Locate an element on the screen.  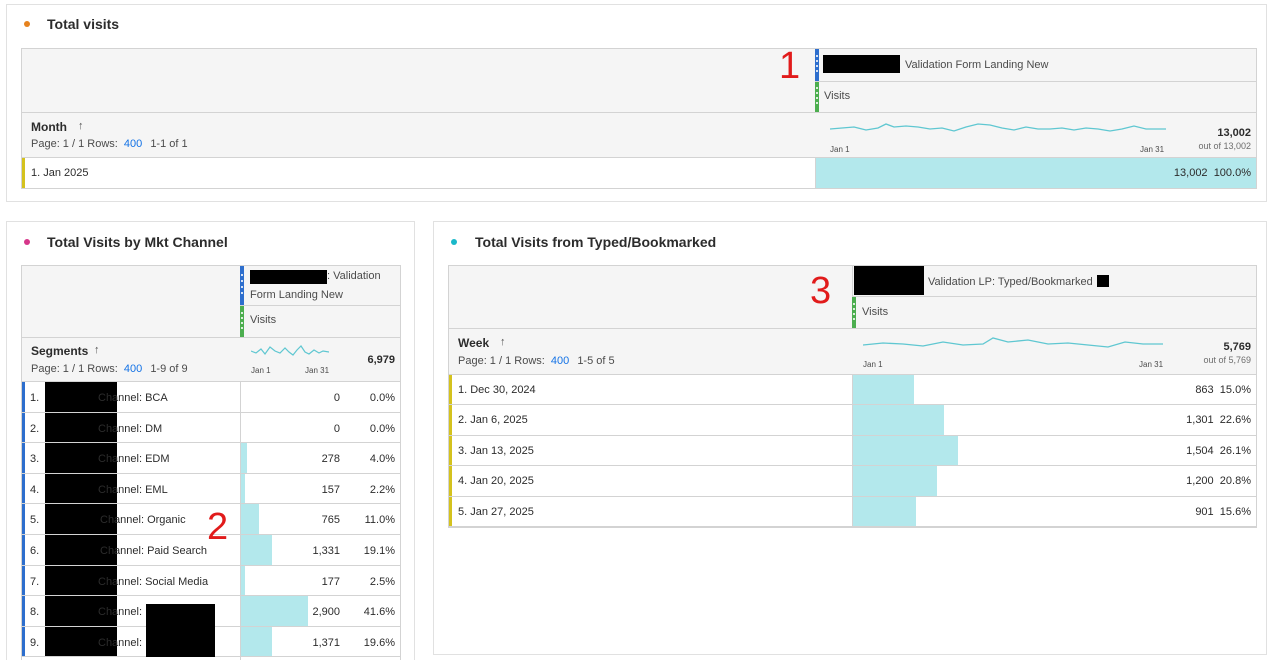
table-row: 1. Jan 2025 13,002 100.0% is located at coordinates (639, 173).